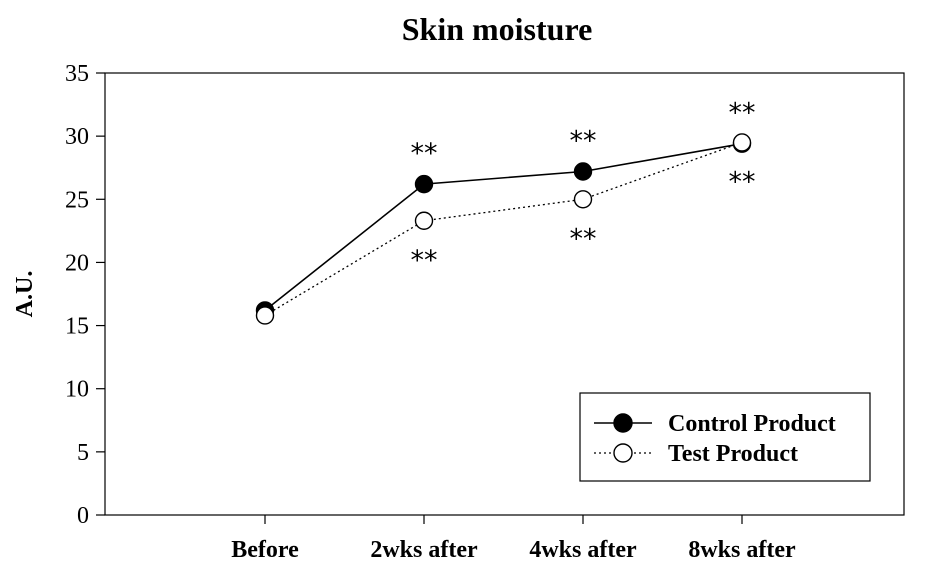 This screenshot has height=585, width=940. Describe the element at coordinates (742, 550) in the screenshot. I see `x-tick-label: 8wks after` at that location.